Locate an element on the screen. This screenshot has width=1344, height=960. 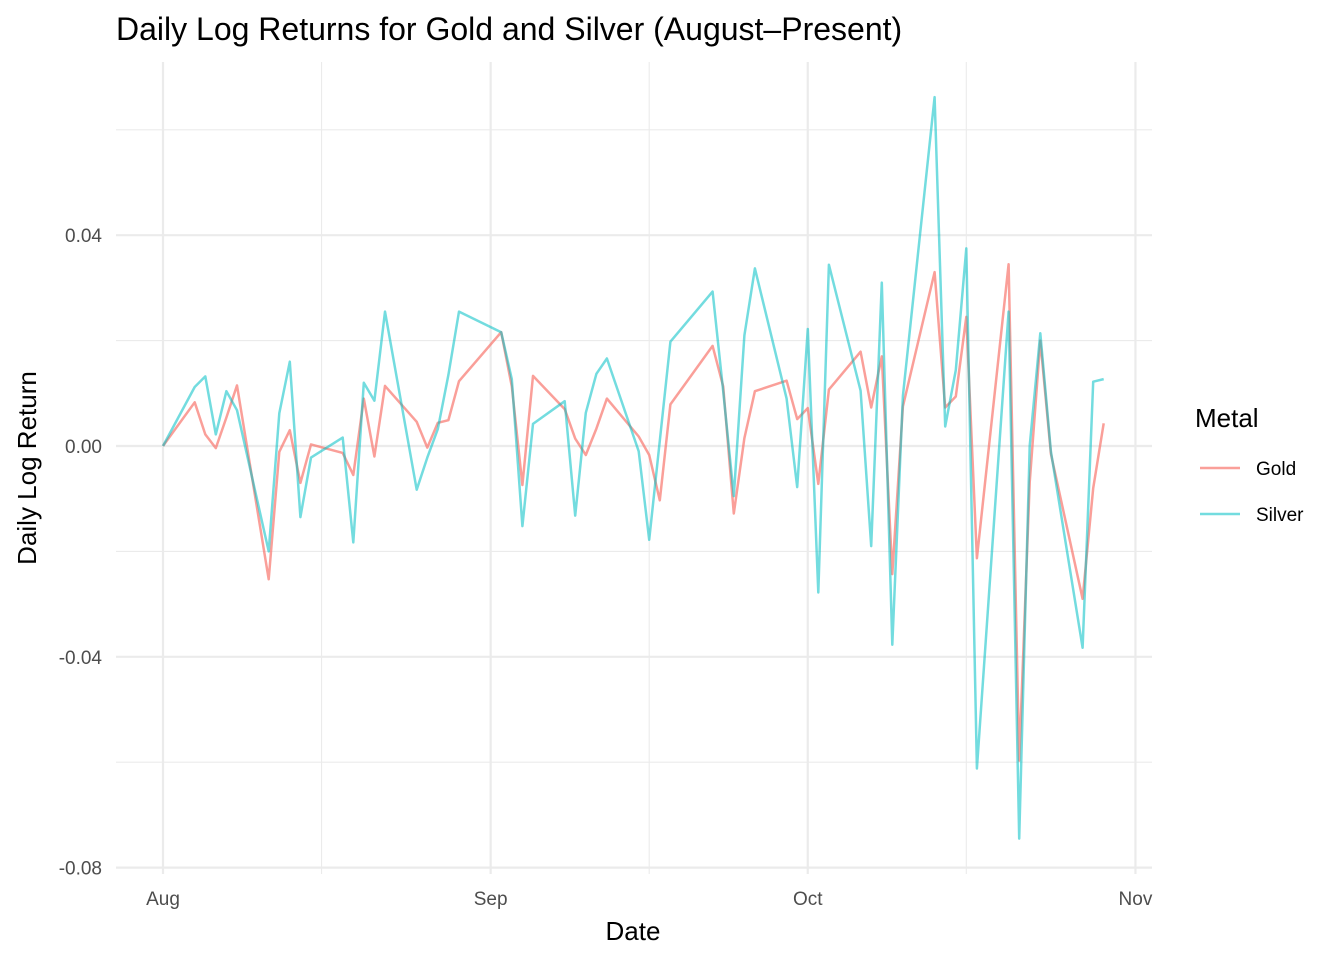
x-tick-label: Sep is located at coordinates (491, 899).